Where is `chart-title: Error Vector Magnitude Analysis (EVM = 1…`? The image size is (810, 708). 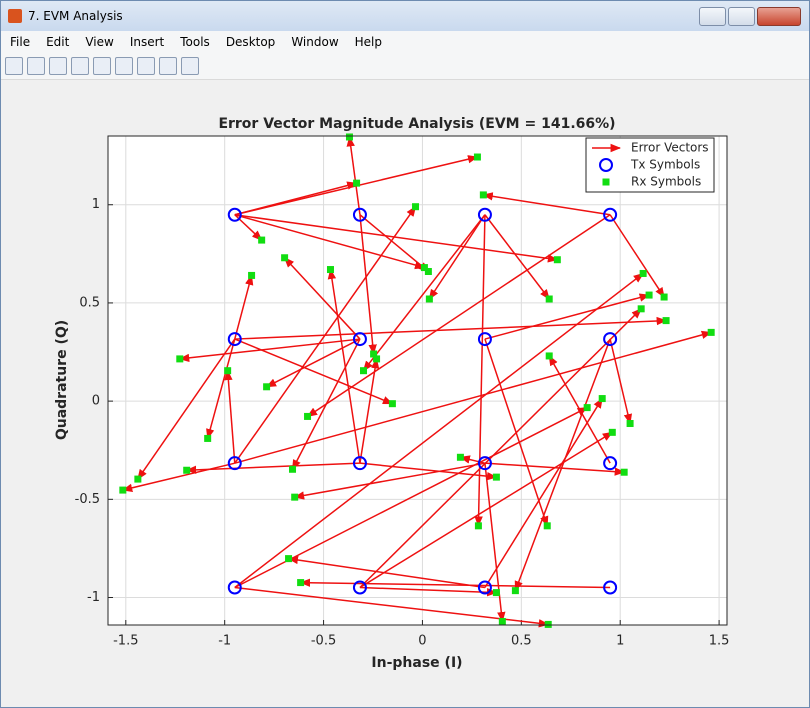
chart-title: Error Vector Magnitude Analysis (EVM = 1… is located at coordinates (416, 124).